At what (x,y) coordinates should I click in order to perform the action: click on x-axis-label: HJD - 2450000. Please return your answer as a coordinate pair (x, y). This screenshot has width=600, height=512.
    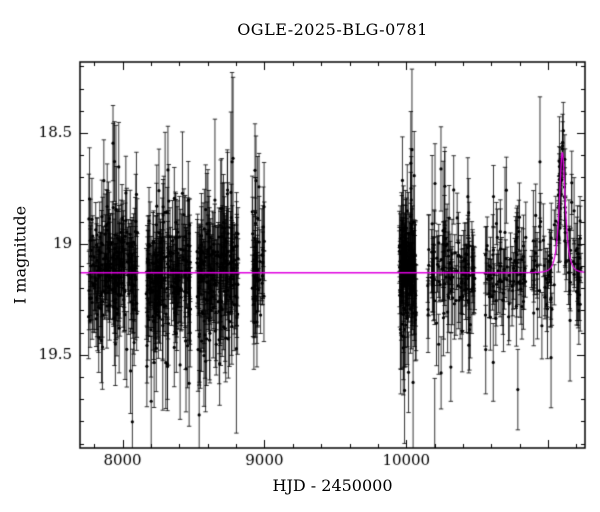
    Looking at the image, I should click on (332, 485).